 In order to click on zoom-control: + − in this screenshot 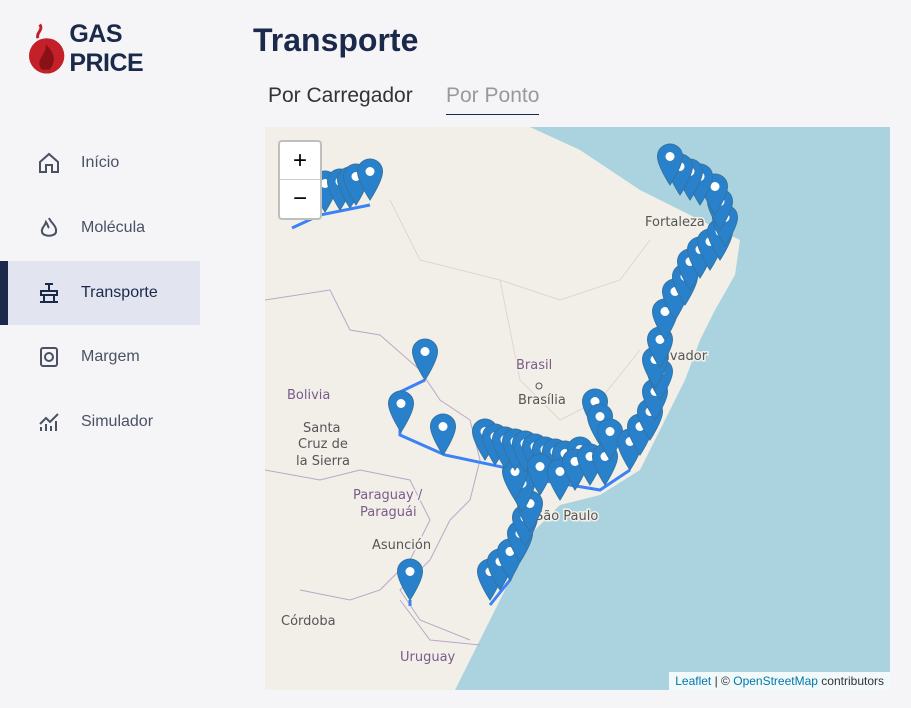, I will do `click(300, 180)`.